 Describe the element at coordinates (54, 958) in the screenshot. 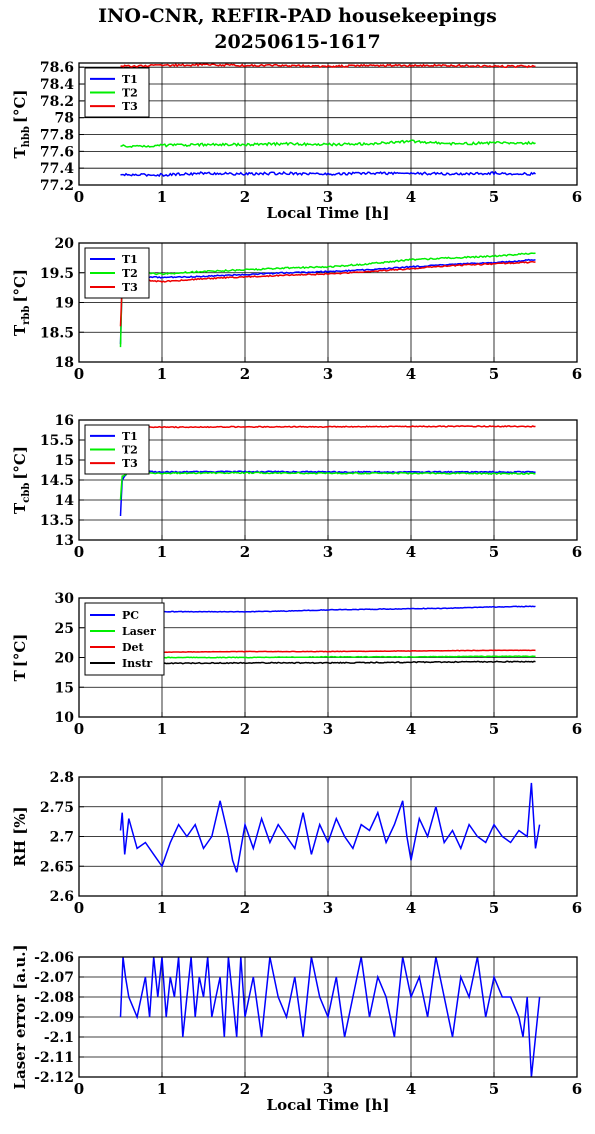

I see `y-tick-label: -2.06` at that location.